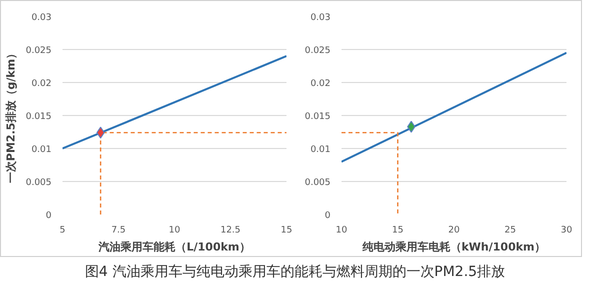 The image size is (600, 300). Describe the element at coordinates (454, 231) in the screenshot. I see `x-tick-label: 20` at that location.